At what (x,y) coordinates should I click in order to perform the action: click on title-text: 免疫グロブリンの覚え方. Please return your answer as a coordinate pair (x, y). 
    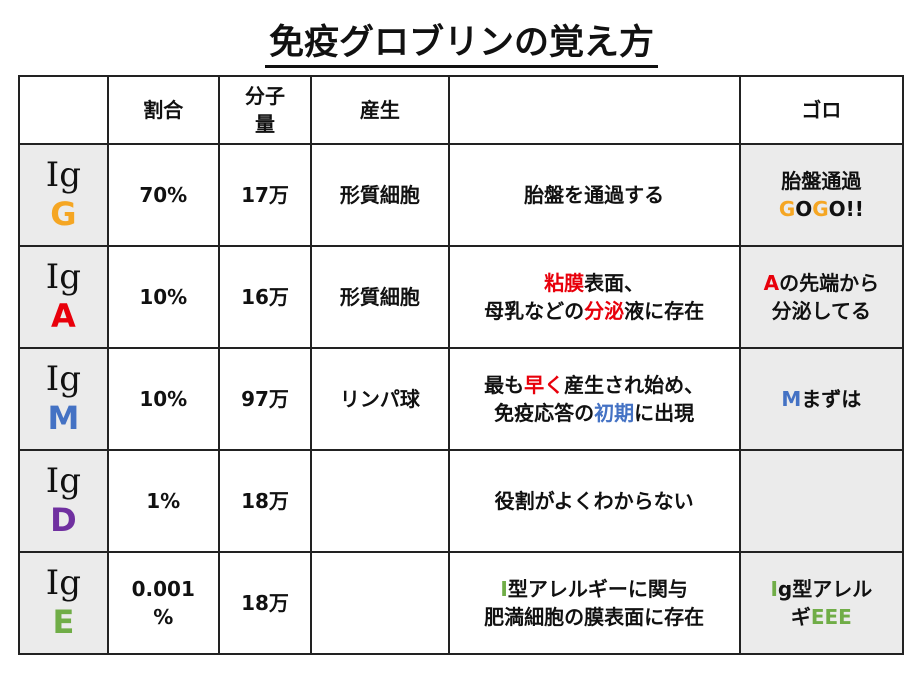
    Looking at the image, I should click on (461, 45).